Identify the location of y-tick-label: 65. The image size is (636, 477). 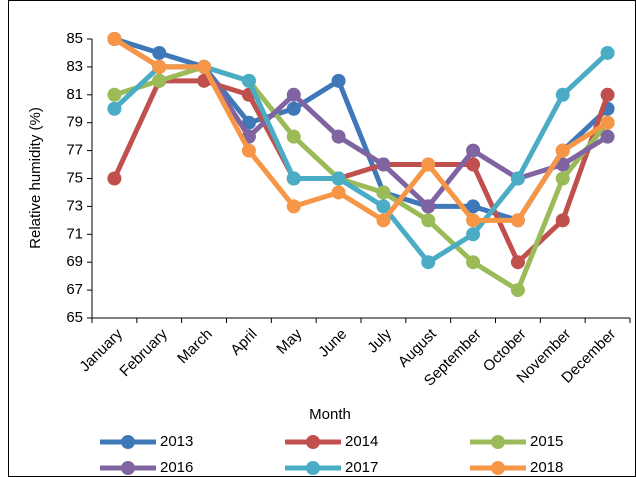
(74, 317).